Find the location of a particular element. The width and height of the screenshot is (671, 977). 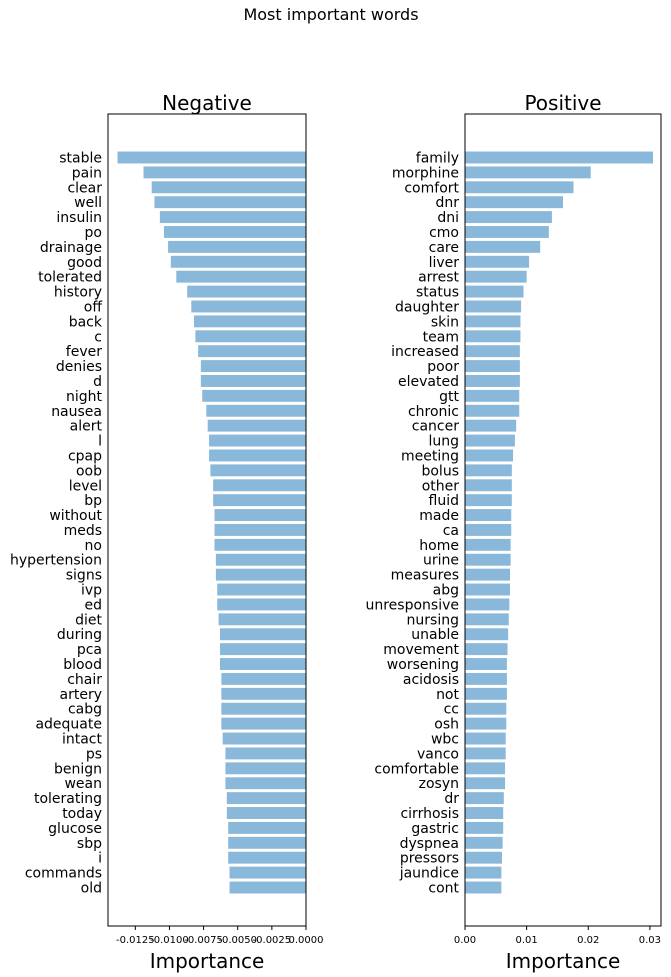

bar-other is located at coordinates (488, 485).